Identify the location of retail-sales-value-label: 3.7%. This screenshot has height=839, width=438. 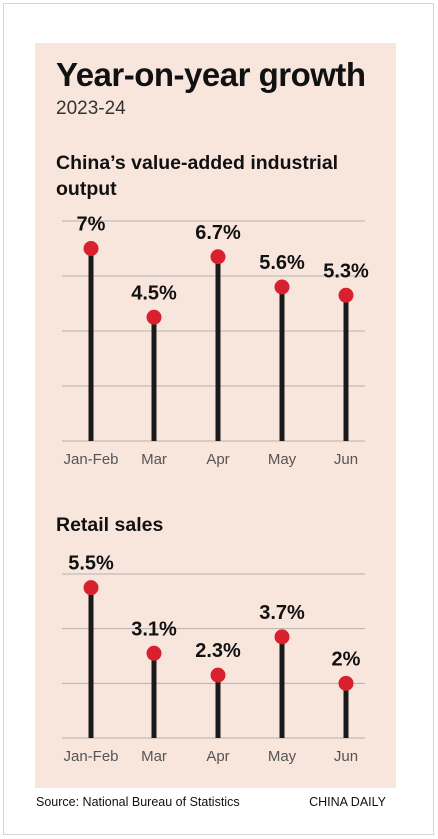
(282, 613).